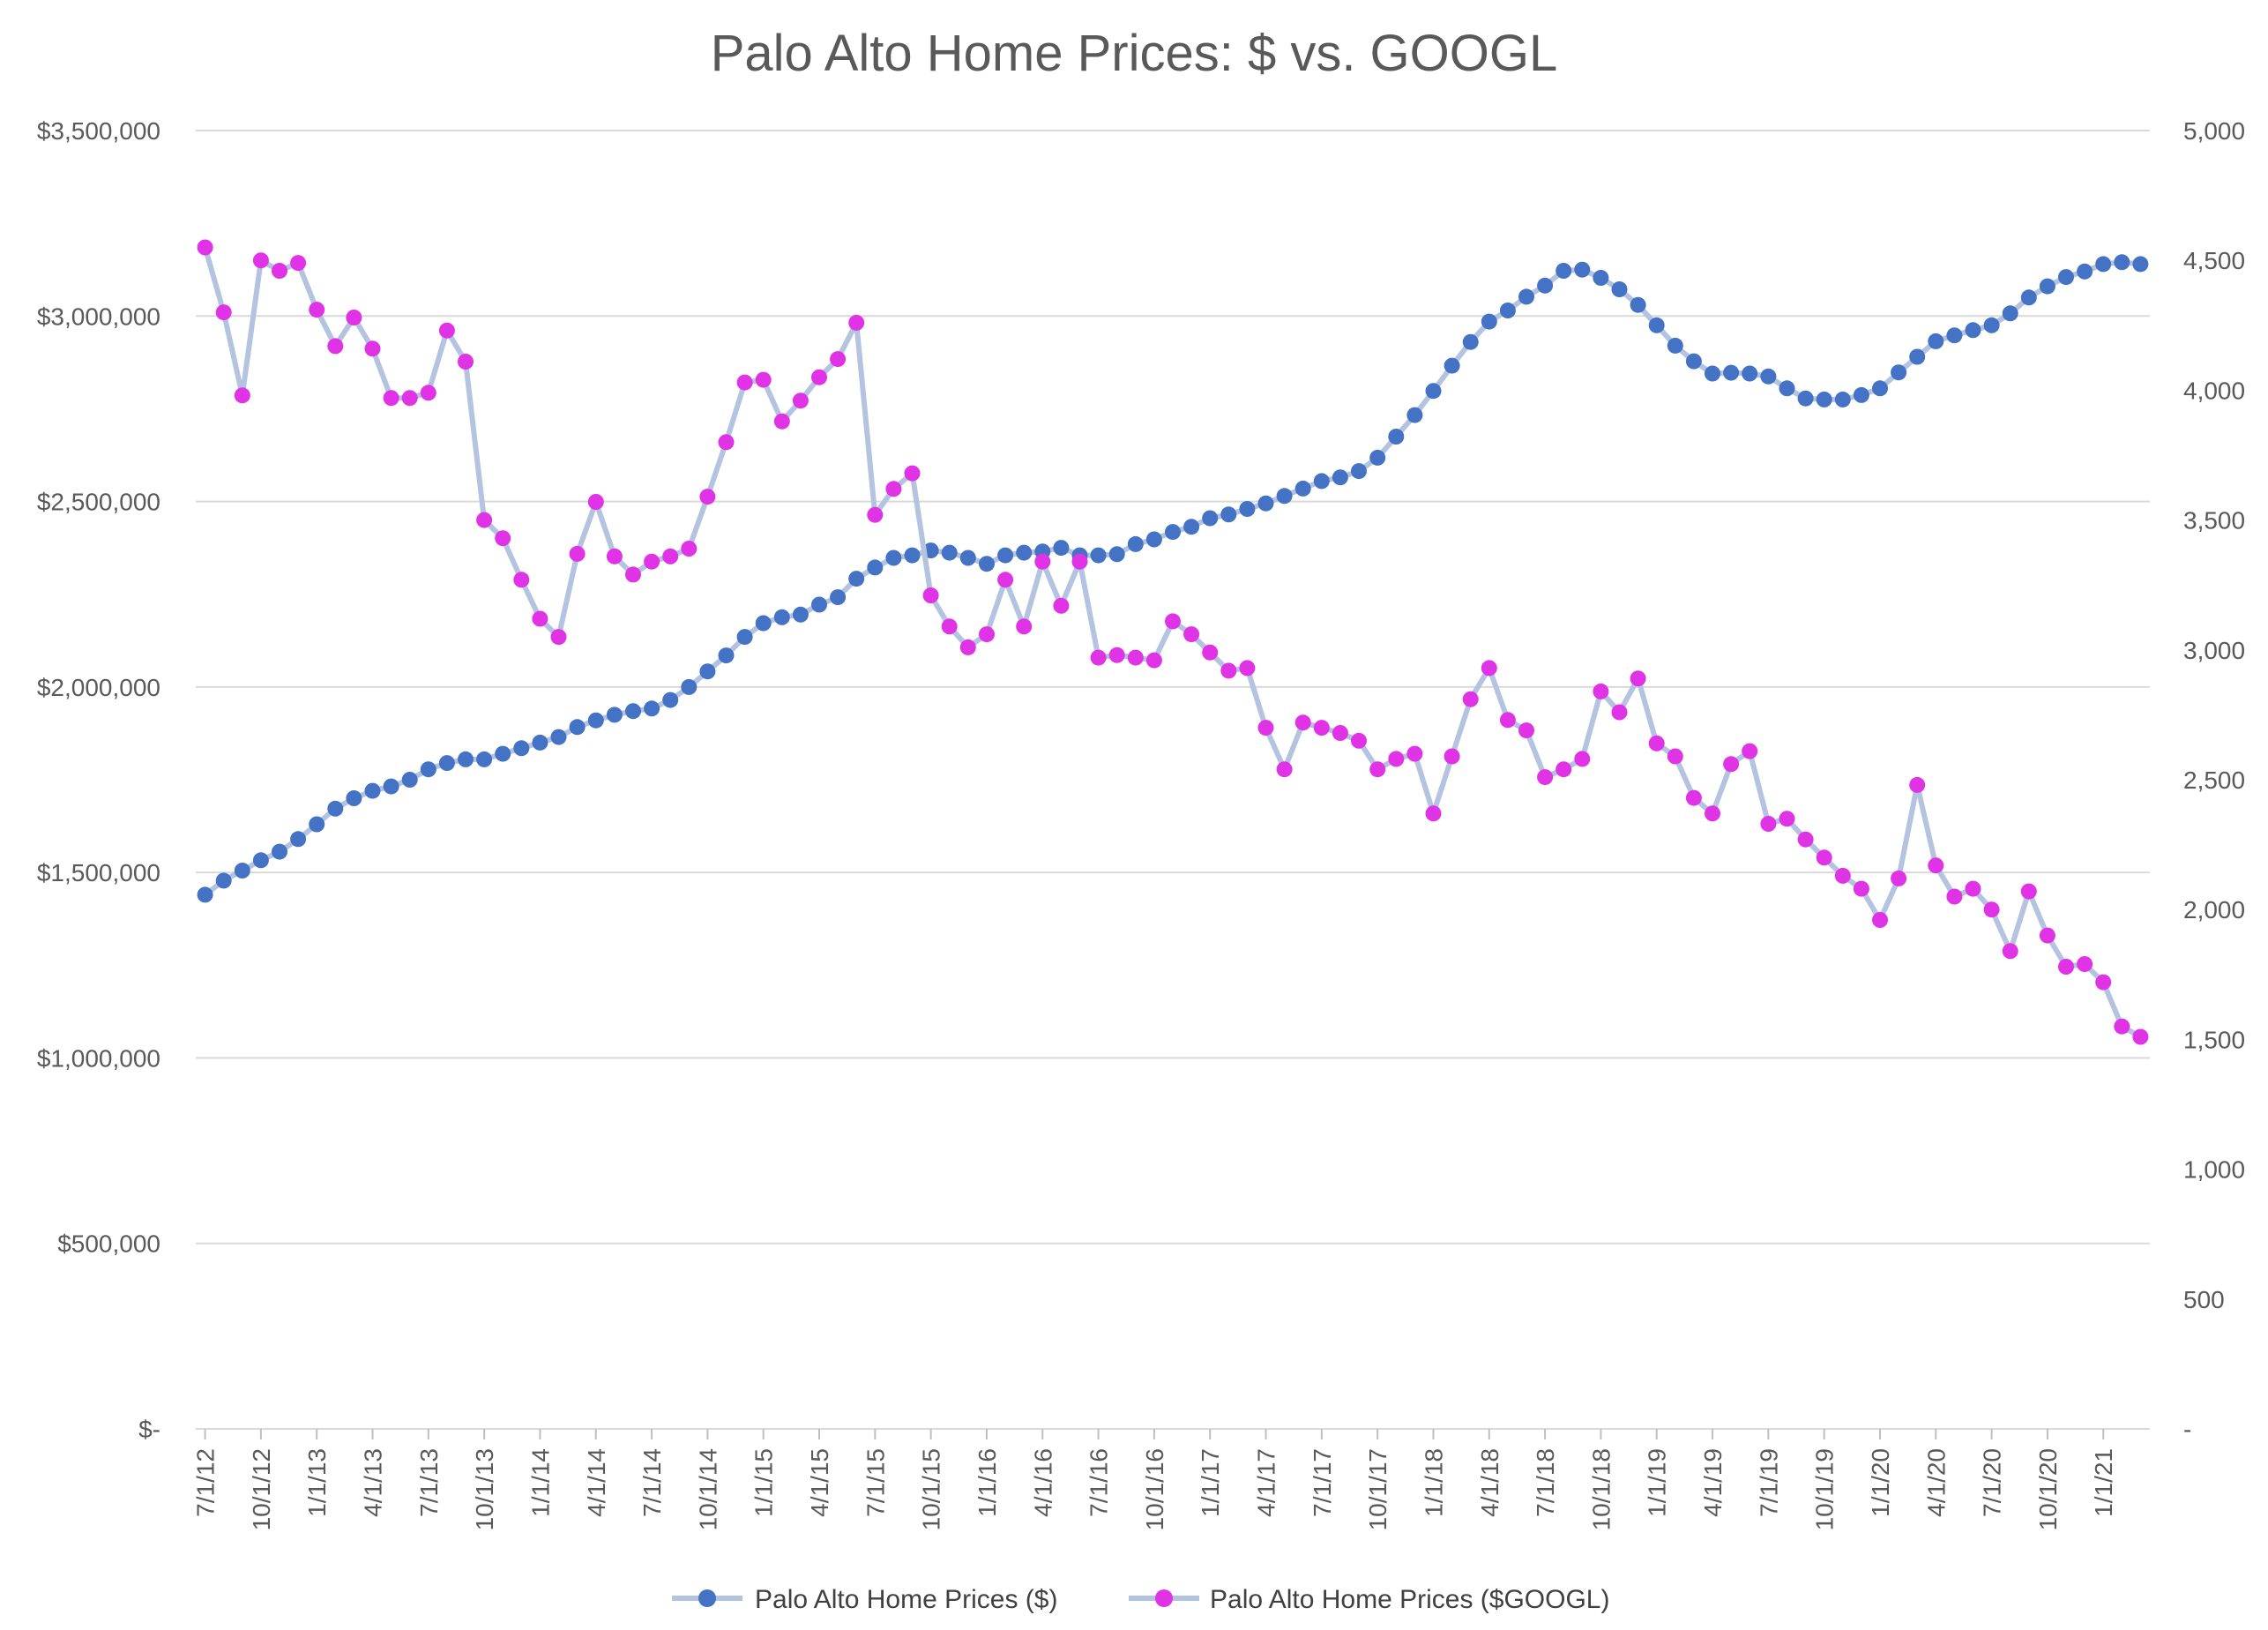 This screenshot has height=1630, width=2268. Describe the element at coordinates (2214, 260) in the screenshot. I see `right-axis-tick-label: 4,500` at that location.